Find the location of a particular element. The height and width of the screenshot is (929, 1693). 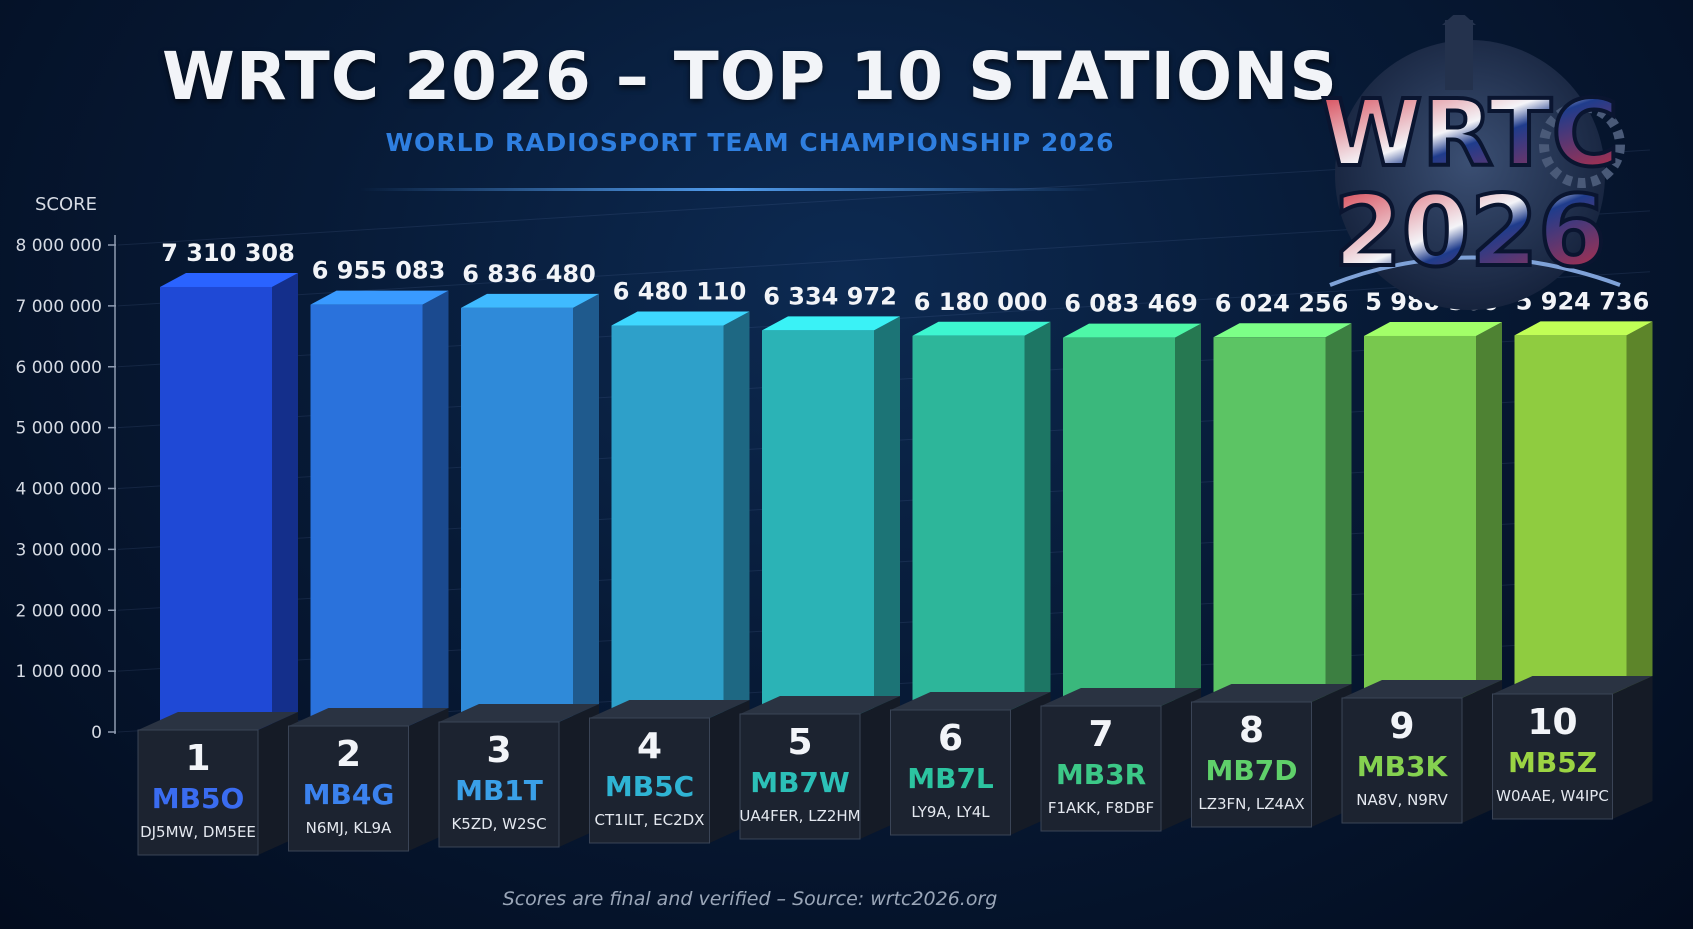

y-tick-label: 2 000 000 is located at coordinates (58, 611).